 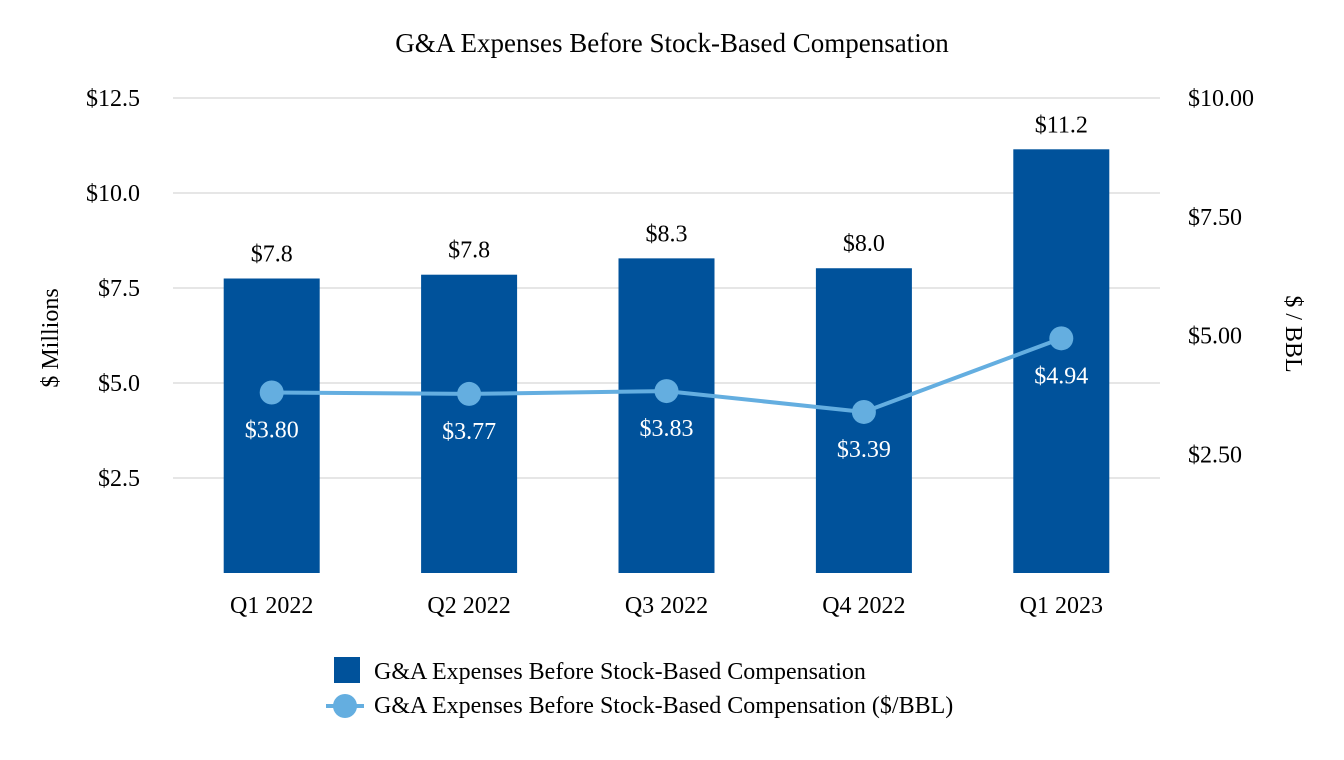 I want to click on x-axis-category-label: Q4 2022, so click(x=863, y=606).